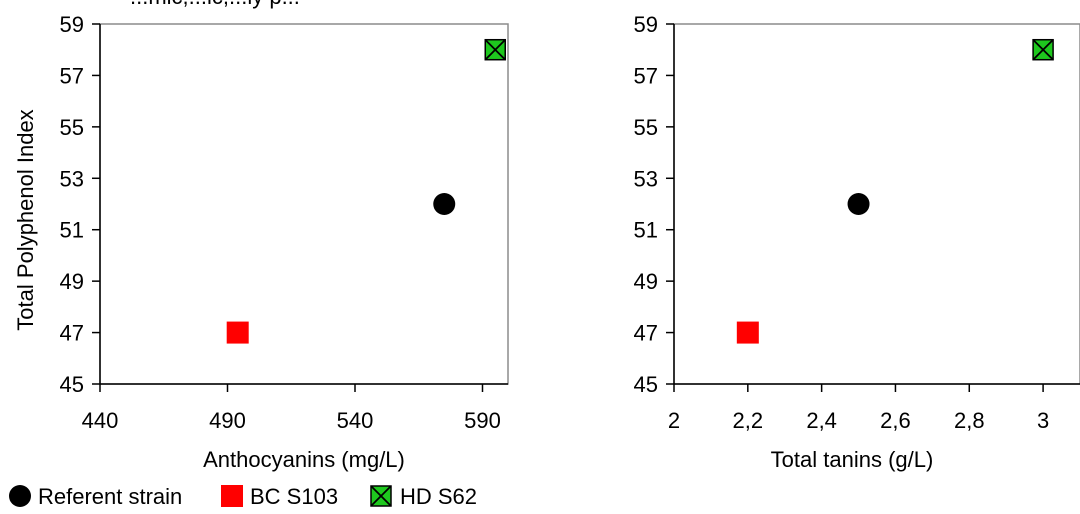  What do you see at coordinates (110, 496) in the screenshot?
I see `legend-label: Referent strain` at bounding box center [110, 496].